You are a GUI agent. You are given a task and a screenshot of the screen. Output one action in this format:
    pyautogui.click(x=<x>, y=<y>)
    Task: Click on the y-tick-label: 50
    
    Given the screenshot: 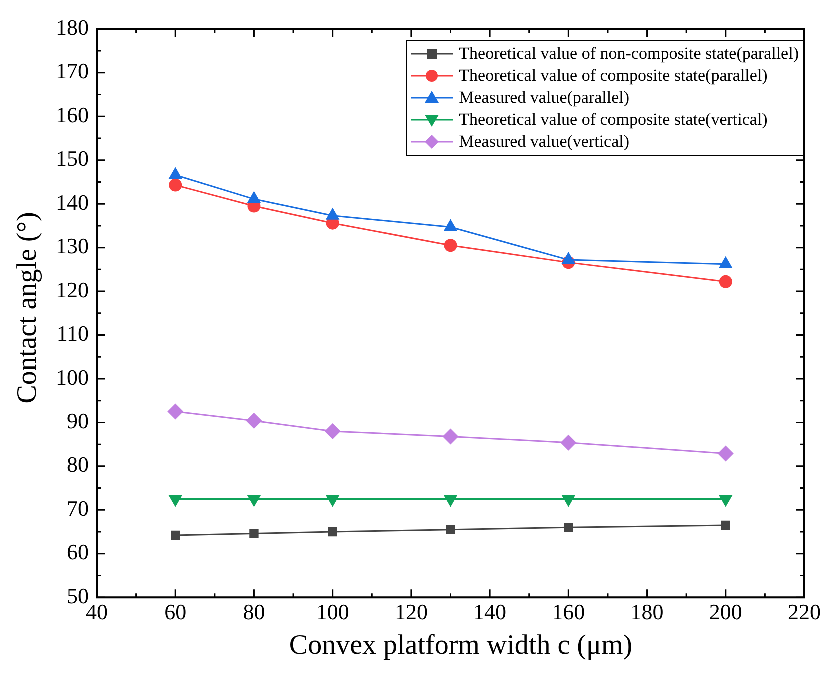 What is the action you would take?
    pyautogui.click(x=78, y=595)
    